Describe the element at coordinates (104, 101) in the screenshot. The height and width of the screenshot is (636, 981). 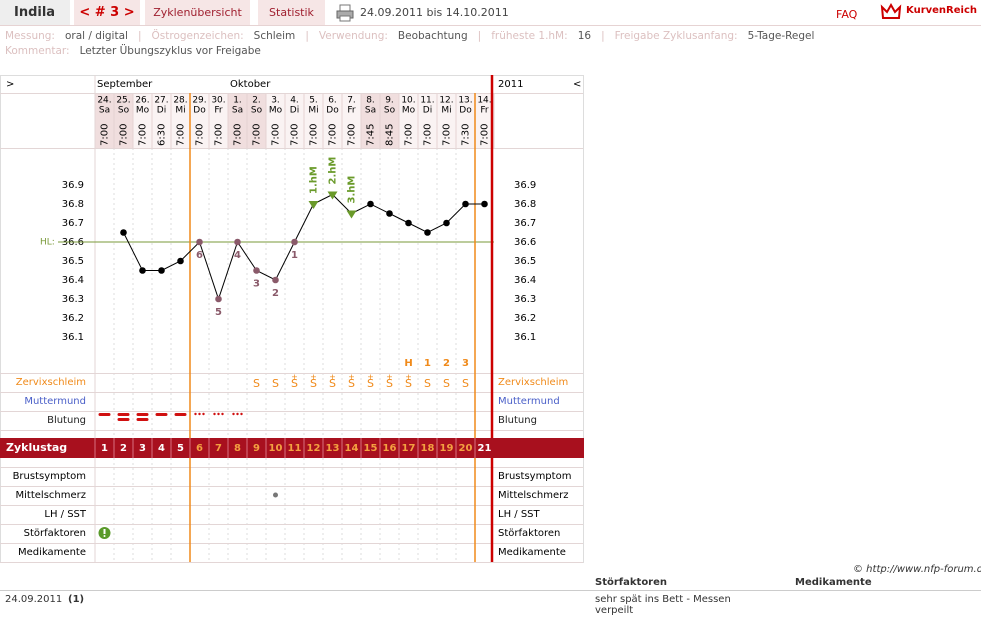
I see `day-date: 24.` at that location.